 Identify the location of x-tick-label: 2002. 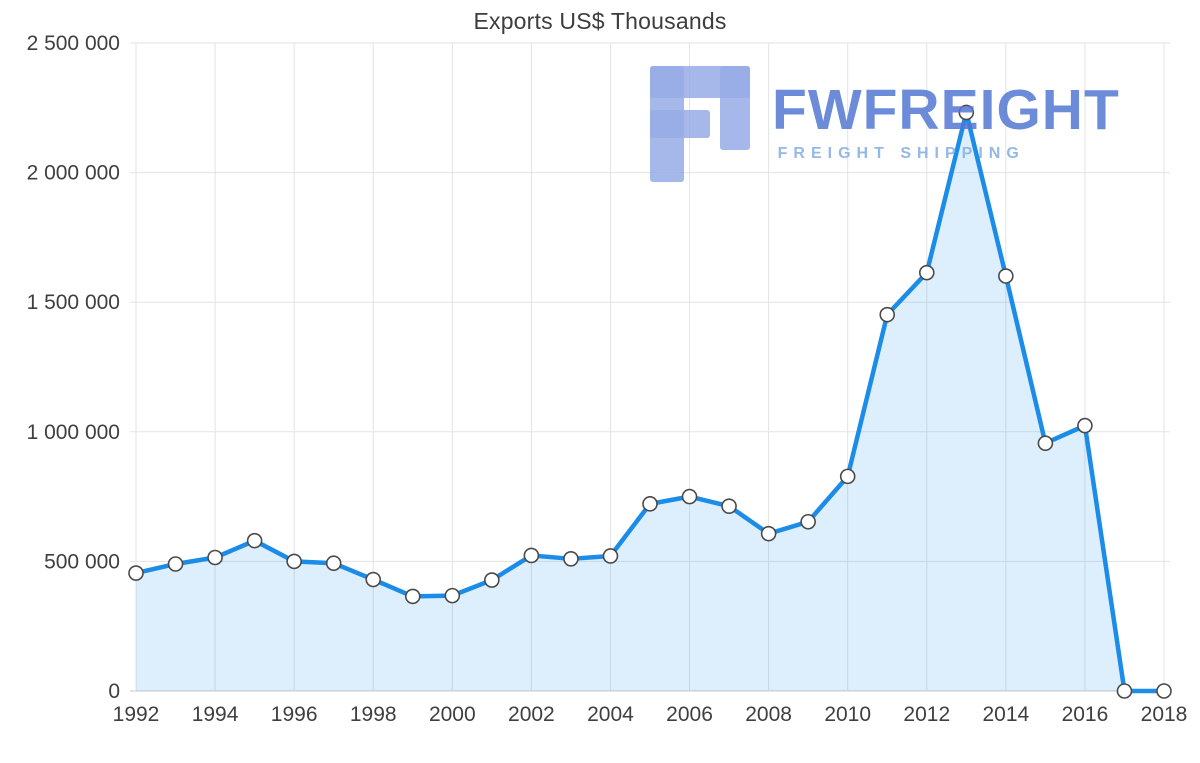
(531, 714).